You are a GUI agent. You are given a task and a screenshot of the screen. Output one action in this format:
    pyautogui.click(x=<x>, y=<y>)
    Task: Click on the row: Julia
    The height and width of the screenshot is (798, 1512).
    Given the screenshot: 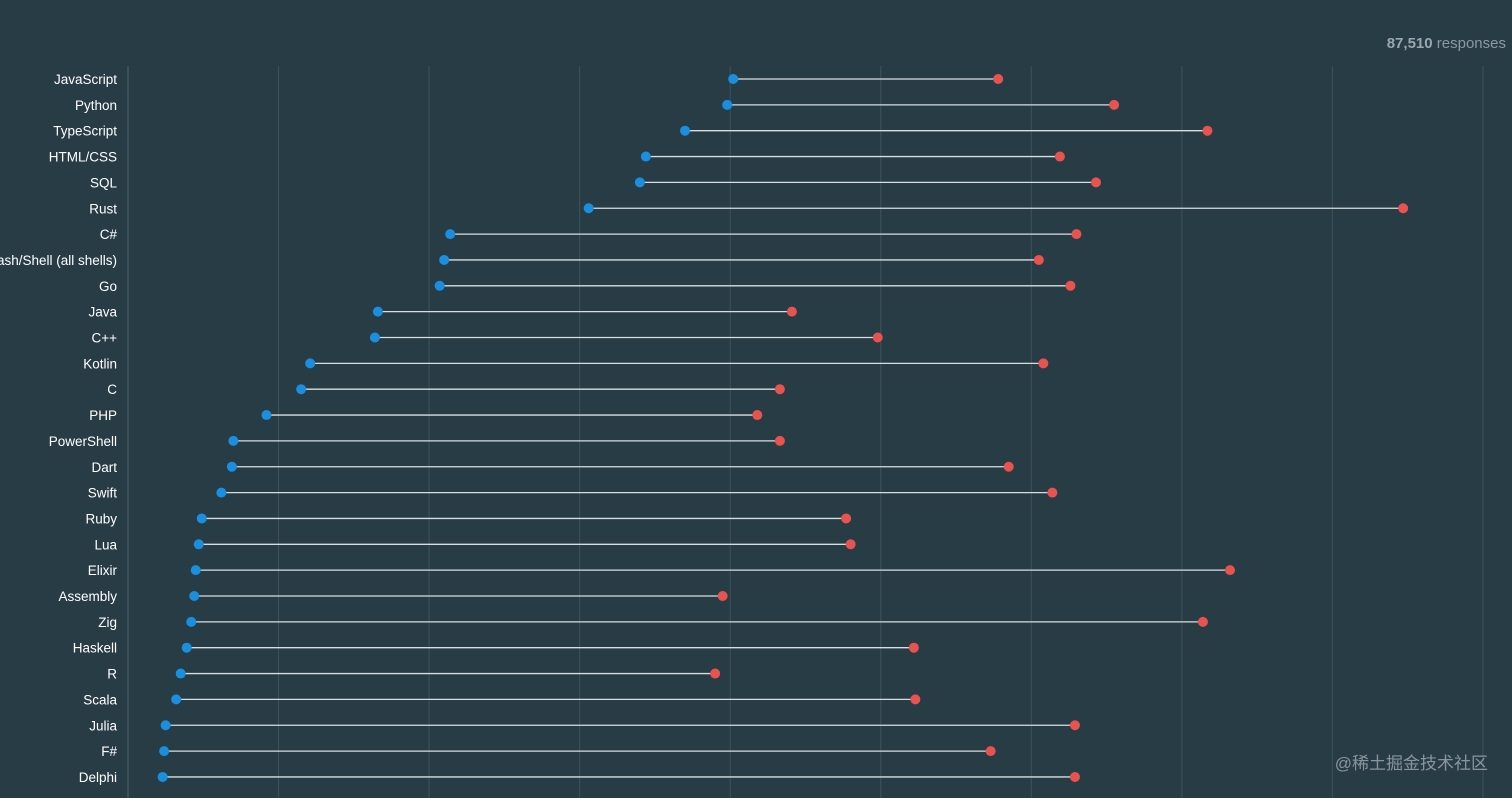 What is the action you would take?
    pyautogui.click(x=584, y=725)
    